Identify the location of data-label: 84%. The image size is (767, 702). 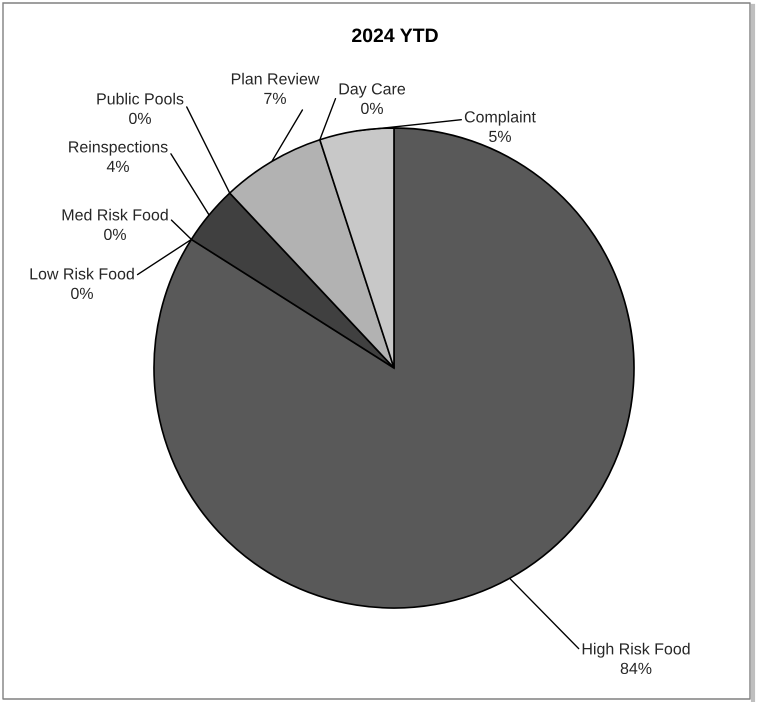
(636, 668).